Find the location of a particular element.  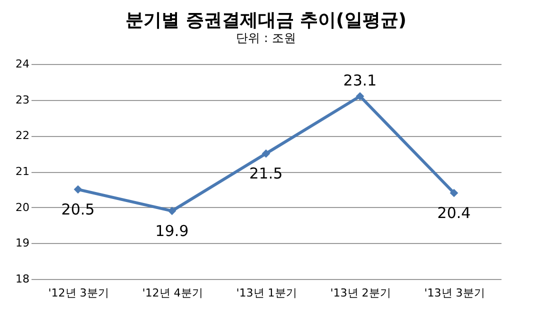

data-label: 23.1 is located at coordinates (360, 80).